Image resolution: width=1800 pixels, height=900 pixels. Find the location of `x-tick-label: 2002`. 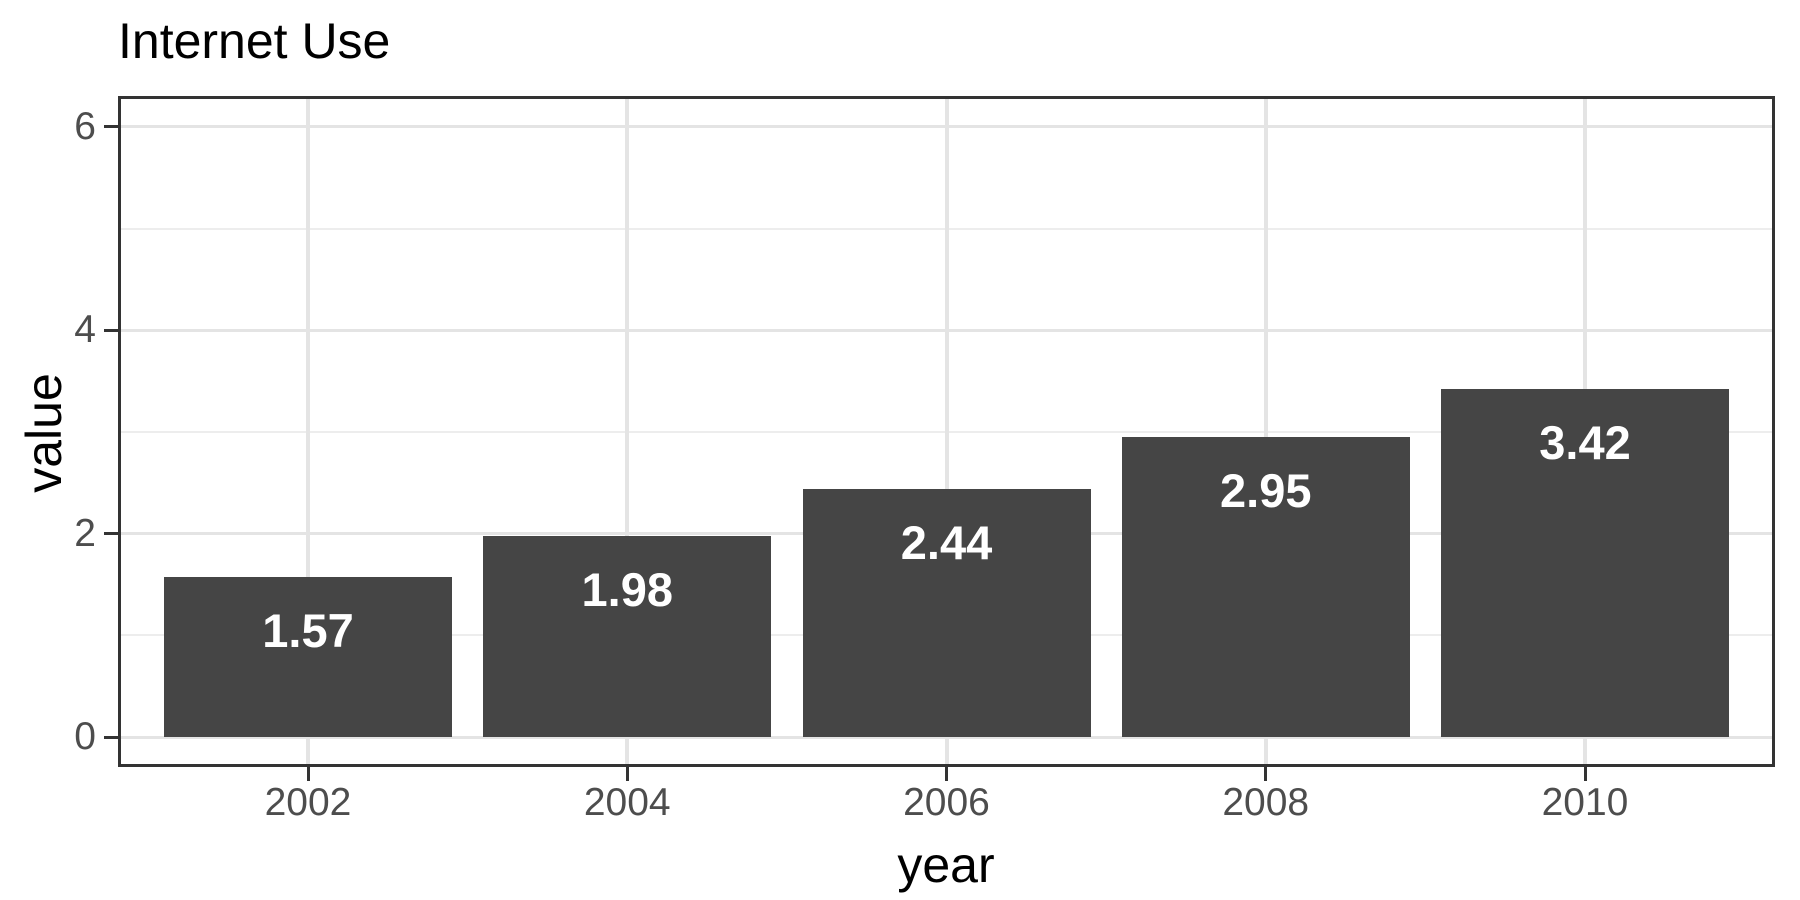

x-tick-label: 2002 is located at coordinates (308, 802).